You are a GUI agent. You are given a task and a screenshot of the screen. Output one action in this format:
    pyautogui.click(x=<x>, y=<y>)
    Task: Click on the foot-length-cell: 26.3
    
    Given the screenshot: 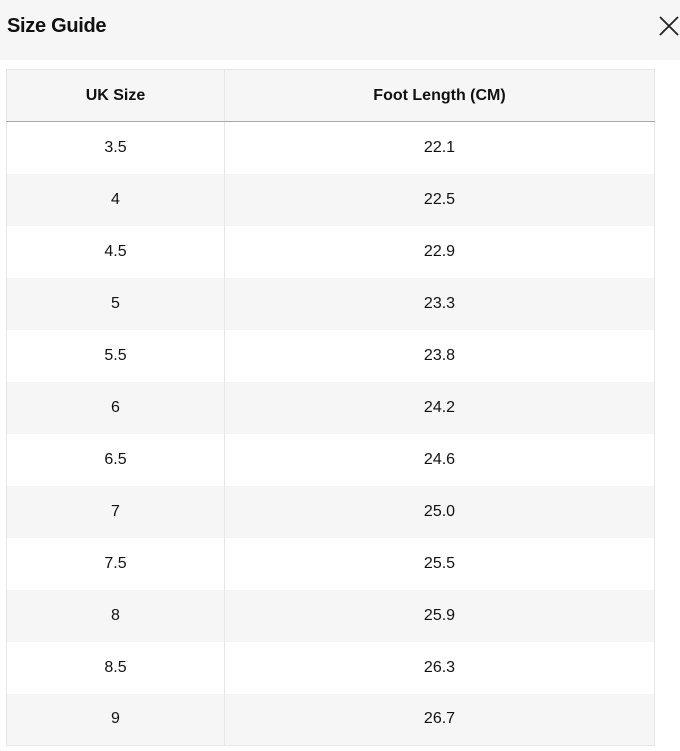 What is the action you would take?
    pyautogui.click(x=439, y=667)
    